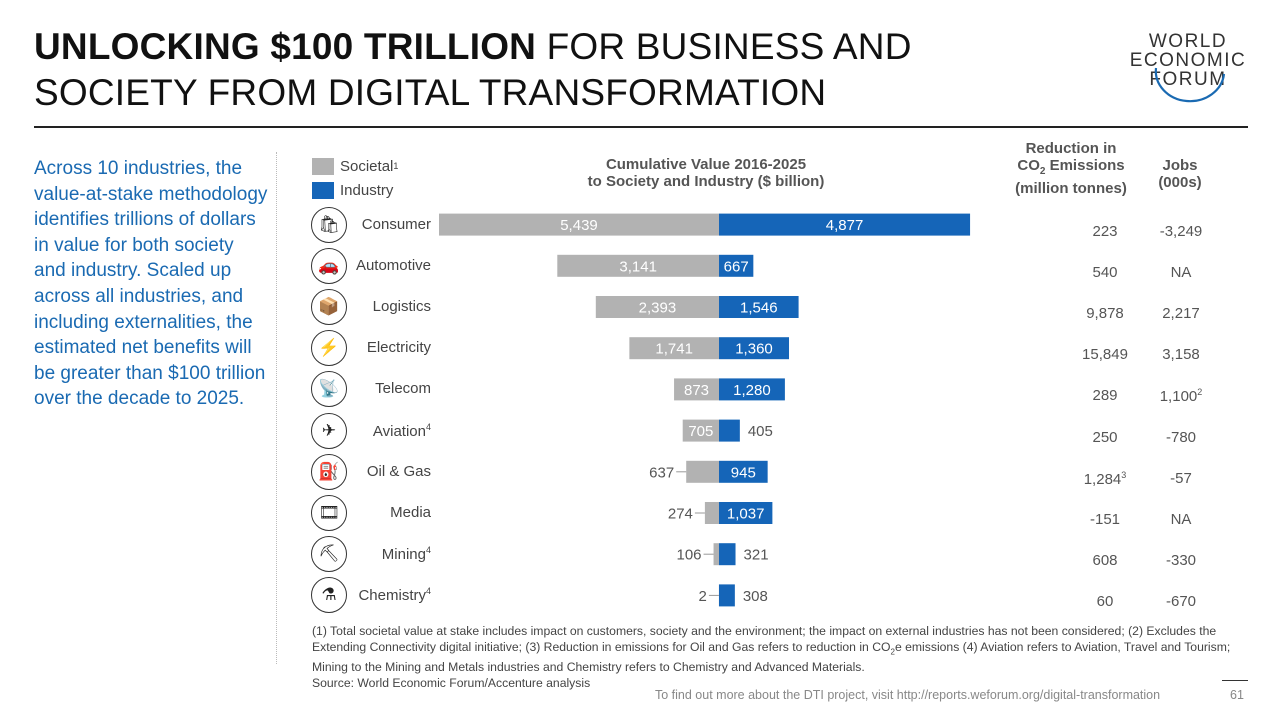 The width and height of the screenshot is (1280, 716). What do you see at coordinates (1124, 474) in the screenshot?
I see `co2-sup: 3` at bounding box center [1124, 474].